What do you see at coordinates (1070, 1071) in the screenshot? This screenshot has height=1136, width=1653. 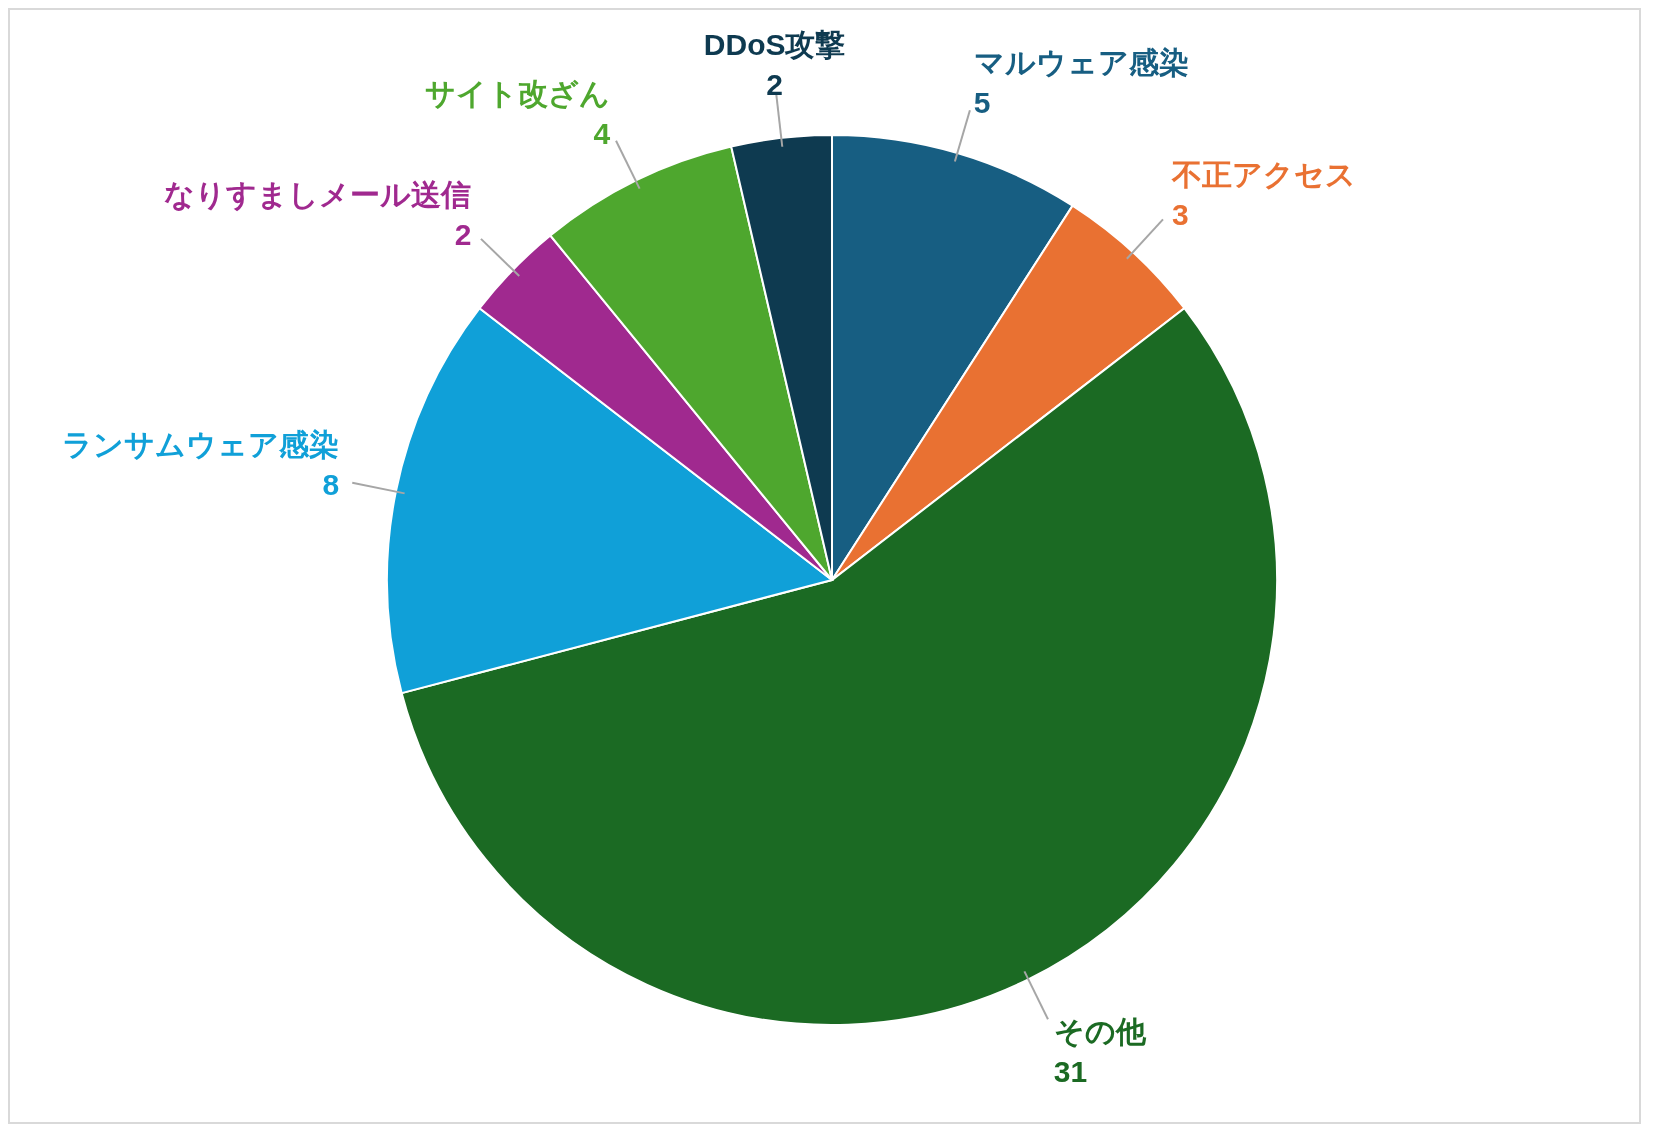 I see `data-label: 31` at bounding box center [1070, 1071].